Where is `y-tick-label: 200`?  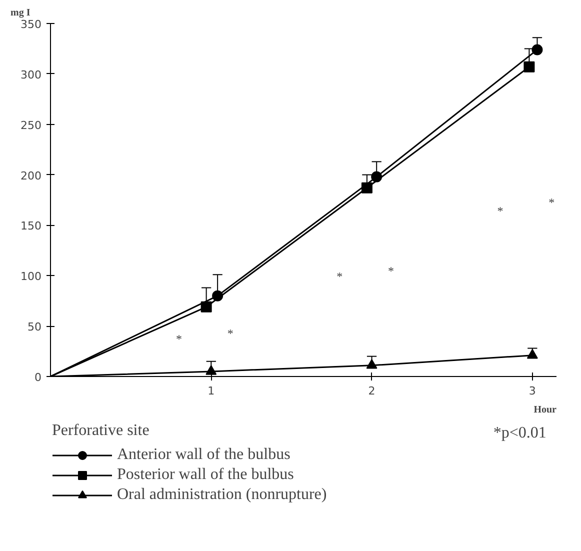
y-tick-label: 200 is located at coordinates (31, 175).